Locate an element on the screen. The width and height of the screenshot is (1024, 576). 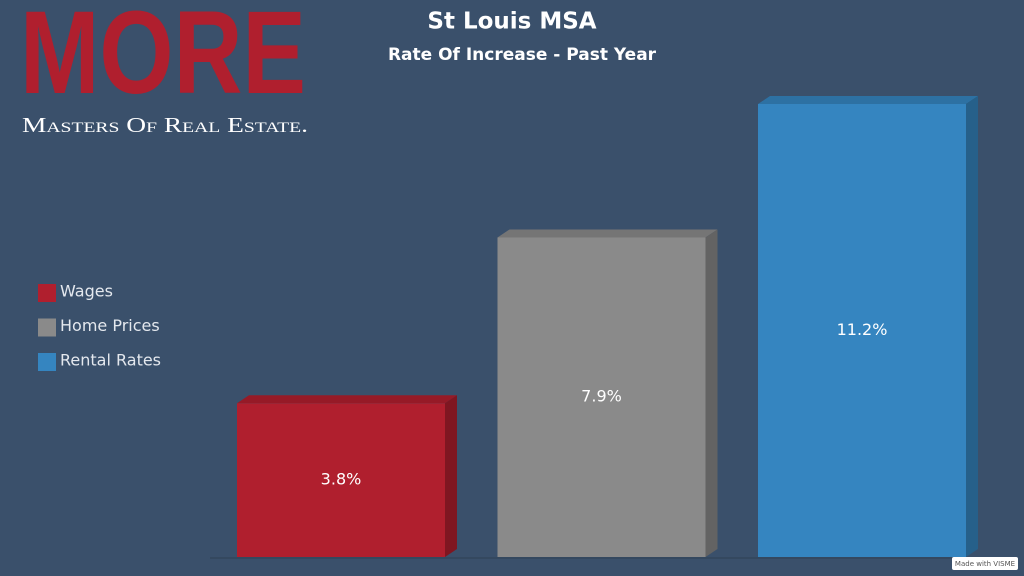
value-label: 11.2% is located at coordinates (862, 329).